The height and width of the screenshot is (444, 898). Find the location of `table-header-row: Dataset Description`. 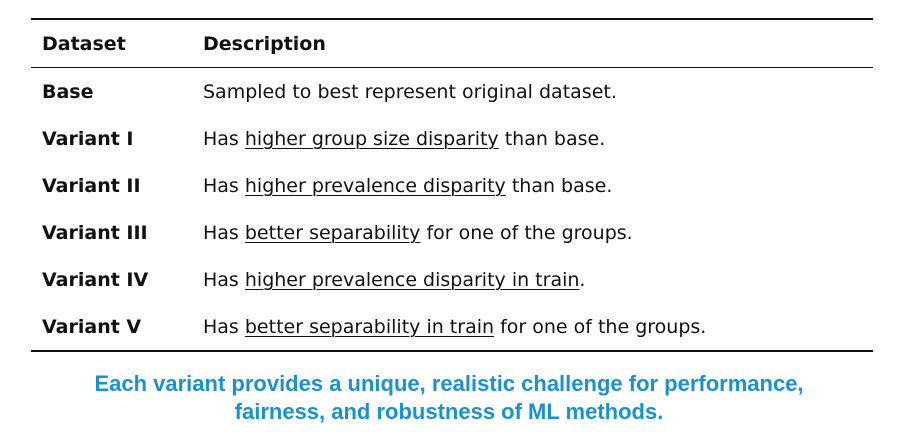

table-header-row: Dataset Description is located at coordinates (452, 43).